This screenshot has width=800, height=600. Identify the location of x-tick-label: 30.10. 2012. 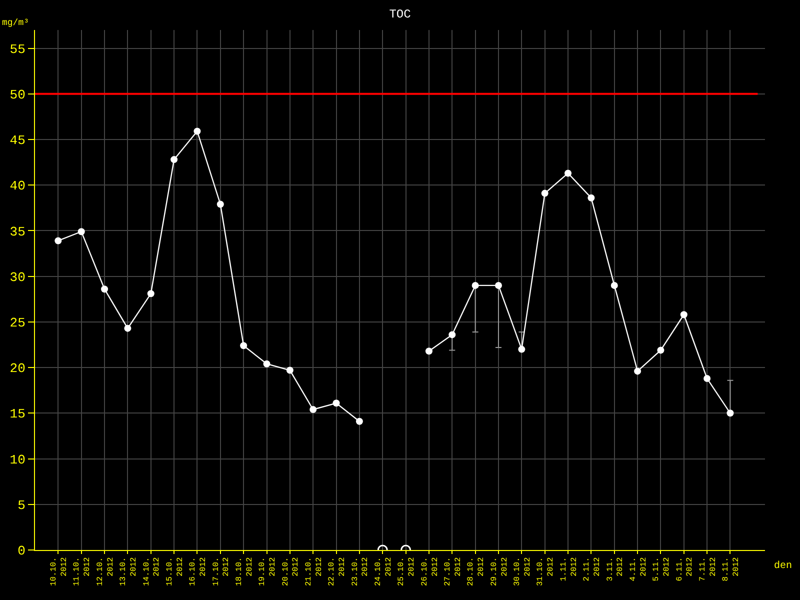
(522, 571).